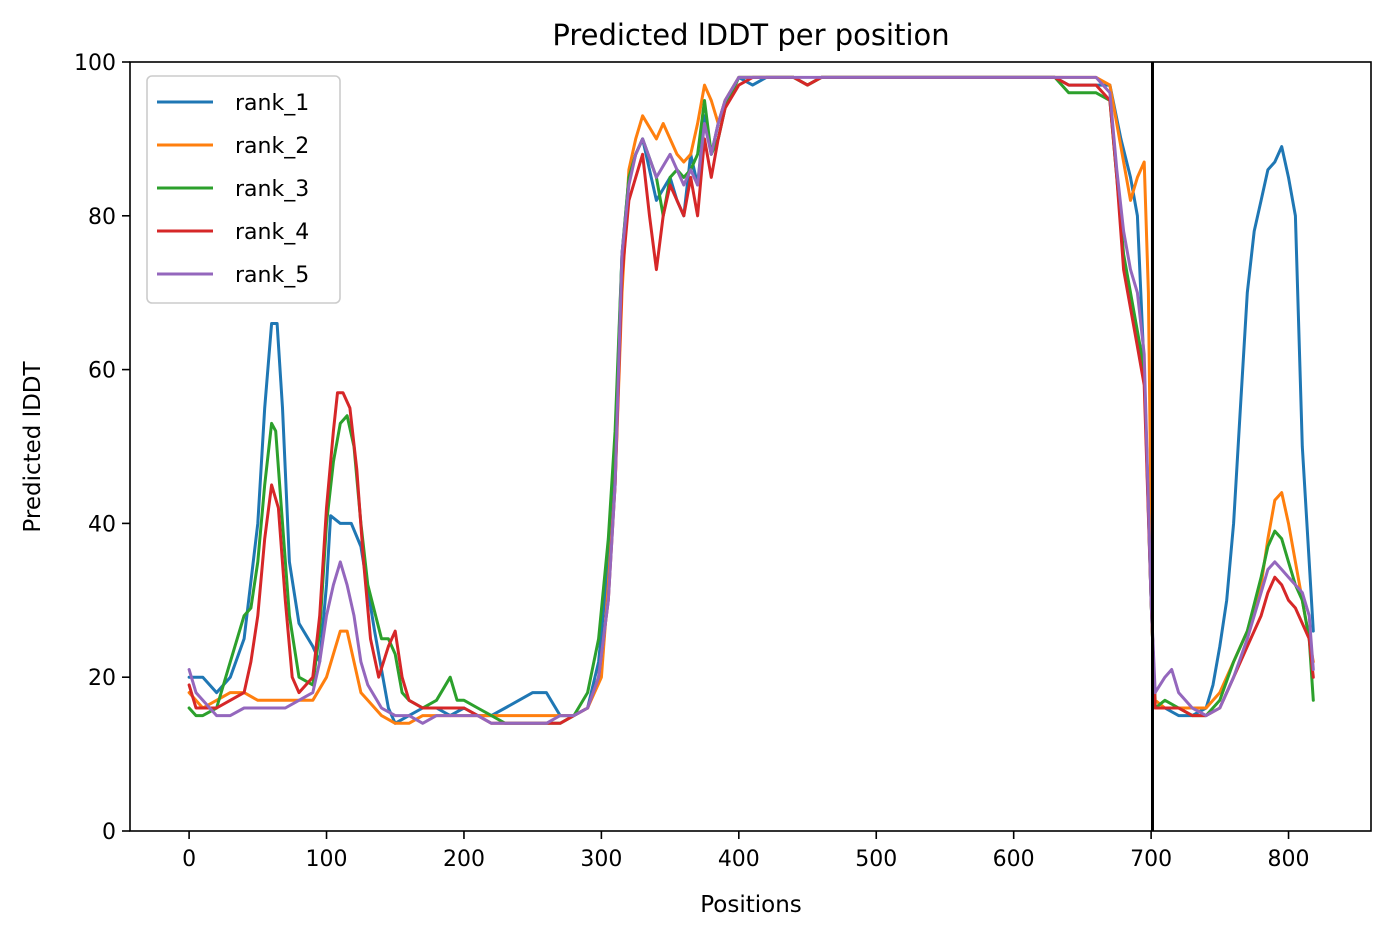 The height and width of the screenshot is (939, 1391). I want to click on legend-label: rank_5, so click(272, 275).